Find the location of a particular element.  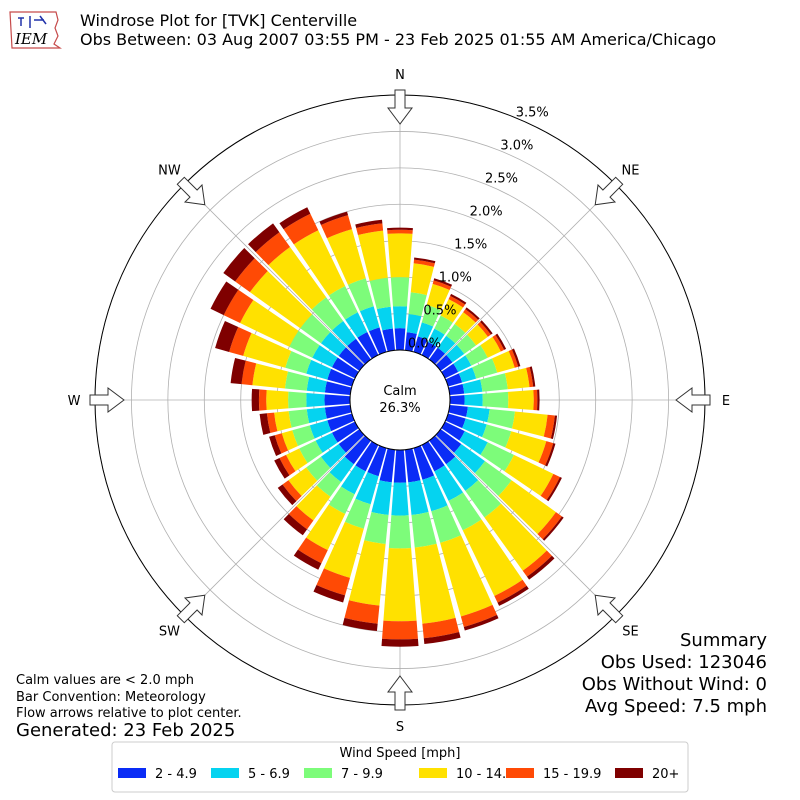

iem-logo: IEM is located at coordinates (35, 30).